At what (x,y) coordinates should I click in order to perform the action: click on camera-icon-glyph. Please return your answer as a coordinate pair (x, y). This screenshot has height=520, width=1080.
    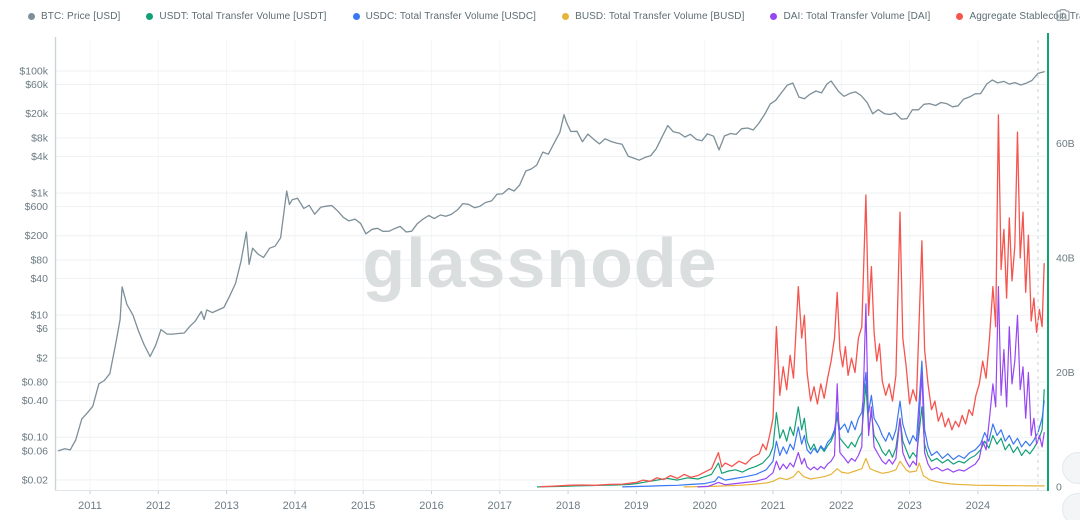
    Looking at the image, I should click on (1063, 15).